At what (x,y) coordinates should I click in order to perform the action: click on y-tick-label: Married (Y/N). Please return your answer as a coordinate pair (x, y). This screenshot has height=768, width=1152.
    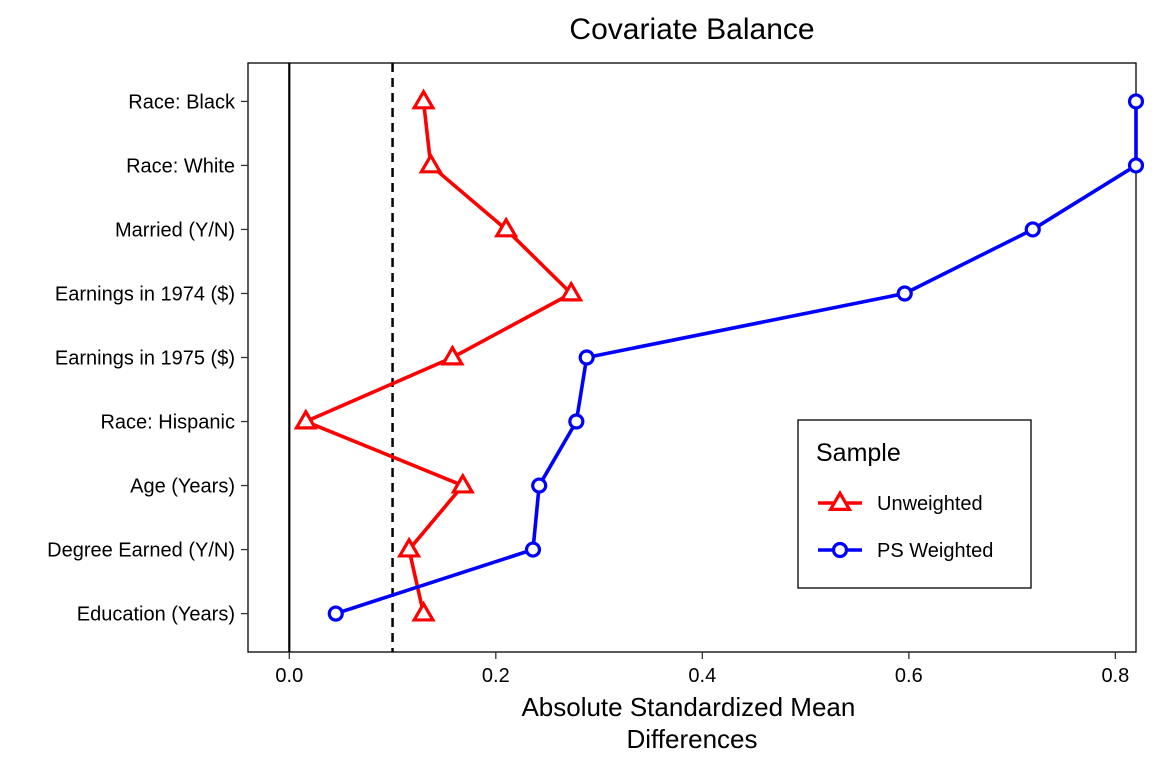
    Looking at the image, I should click on (175, 230).